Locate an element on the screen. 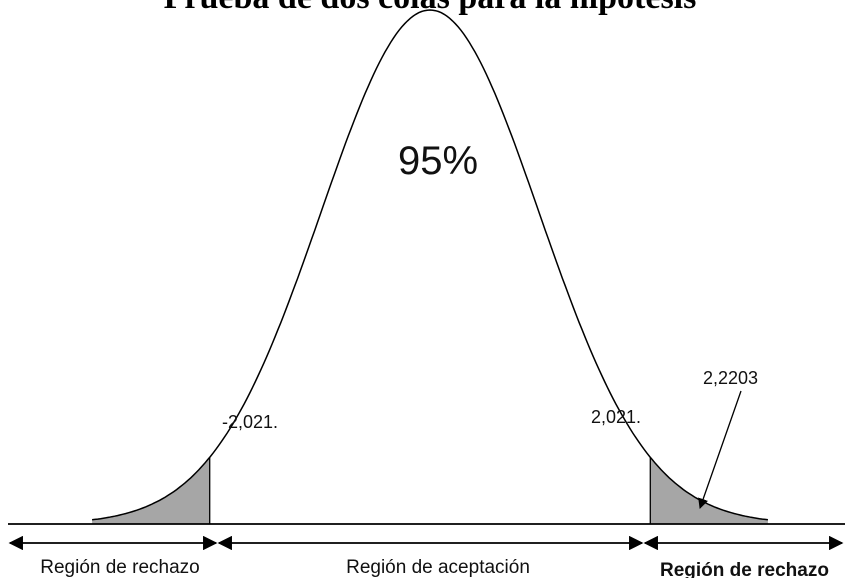 This screenshot has width=845, height=578. right-rejection-area is located at coordinates (709, 490).